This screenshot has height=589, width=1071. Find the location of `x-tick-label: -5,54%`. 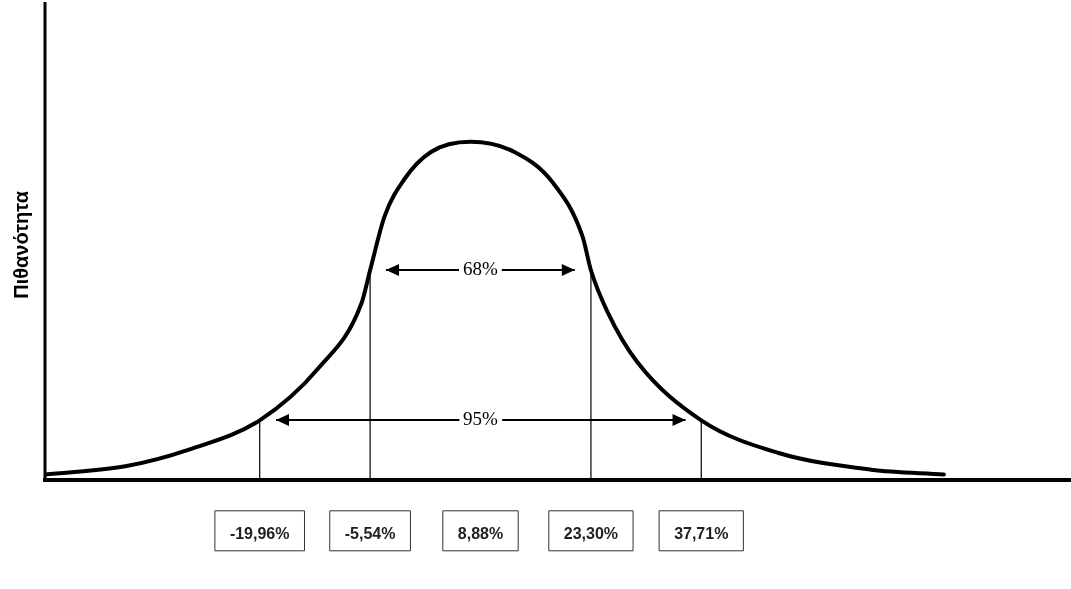

x-tick-label: -5,54% is located at coordinates (370, 533).